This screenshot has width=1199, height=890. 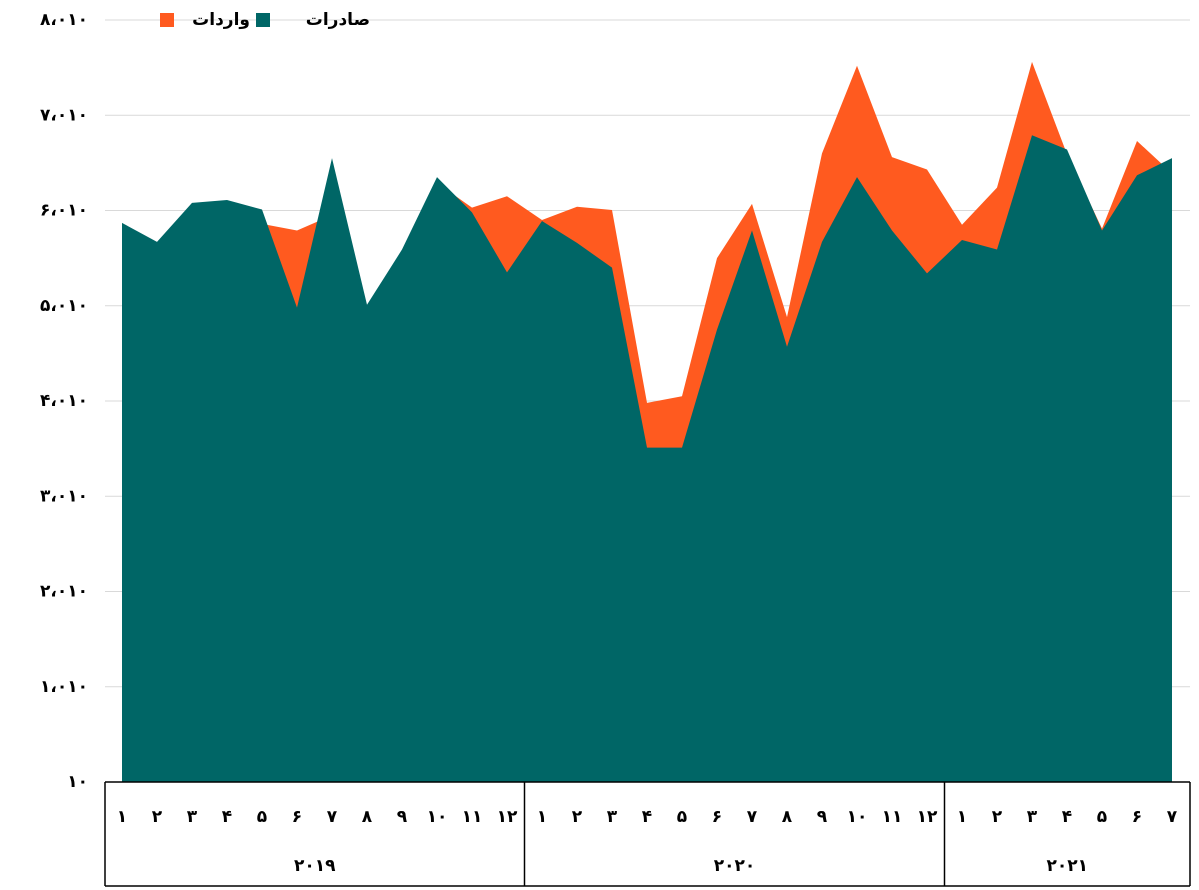 What do you see at coordinates (64, 306) in the screenshot?
I see `y-tick-label: ۵،۰۱۰` at bounding box center [64, 306].